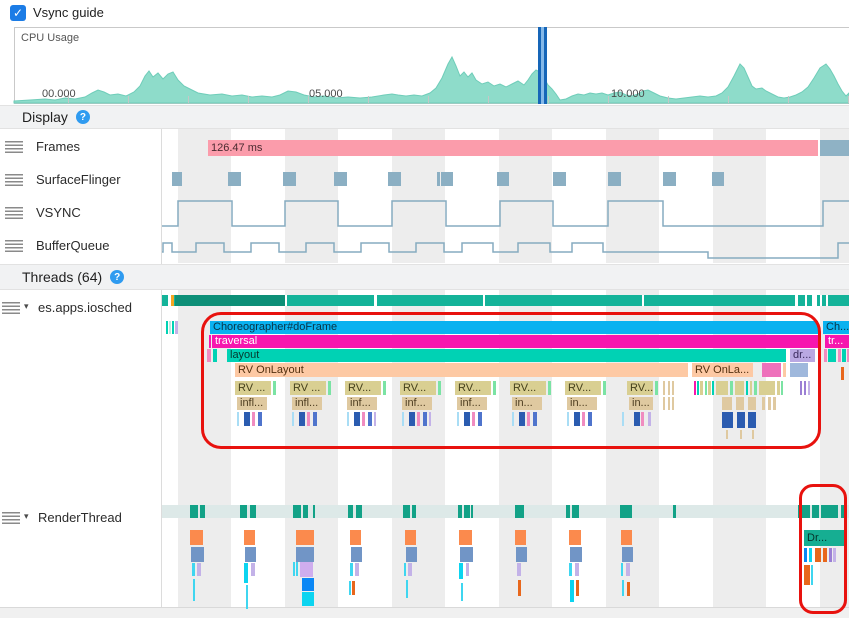  I want to click on frame-bar-segment, so click(834, 148).